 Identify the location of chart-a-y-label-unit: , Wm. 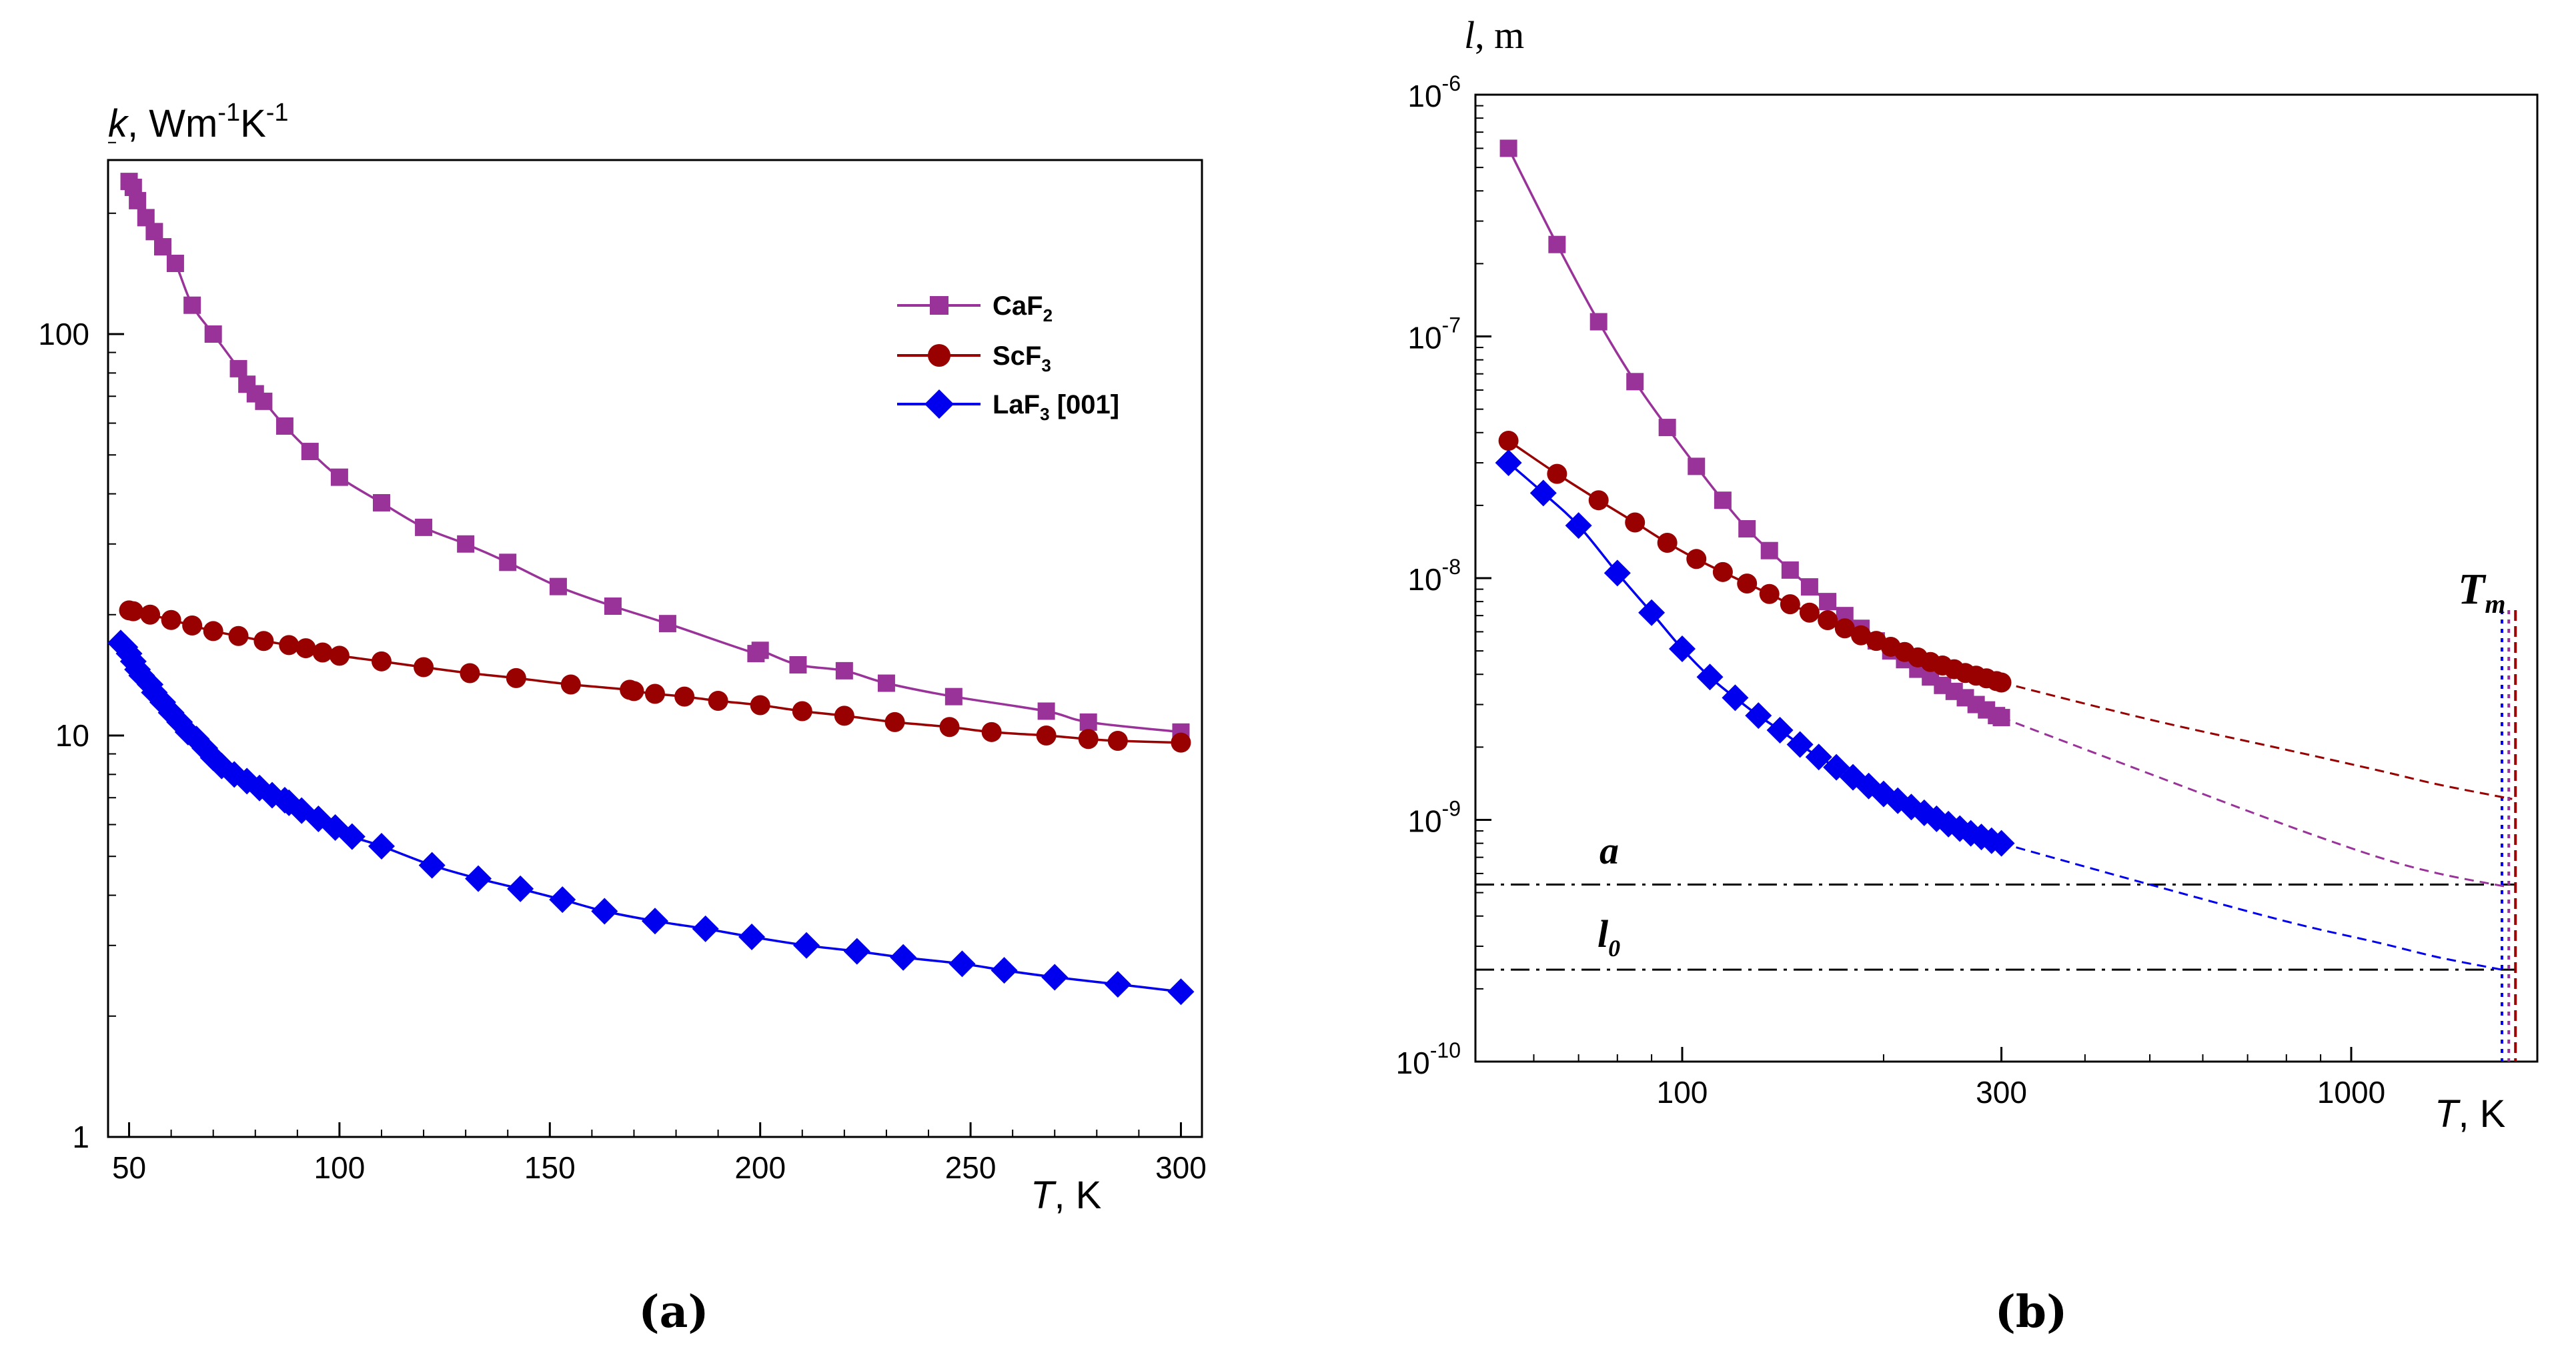
(172, 123).